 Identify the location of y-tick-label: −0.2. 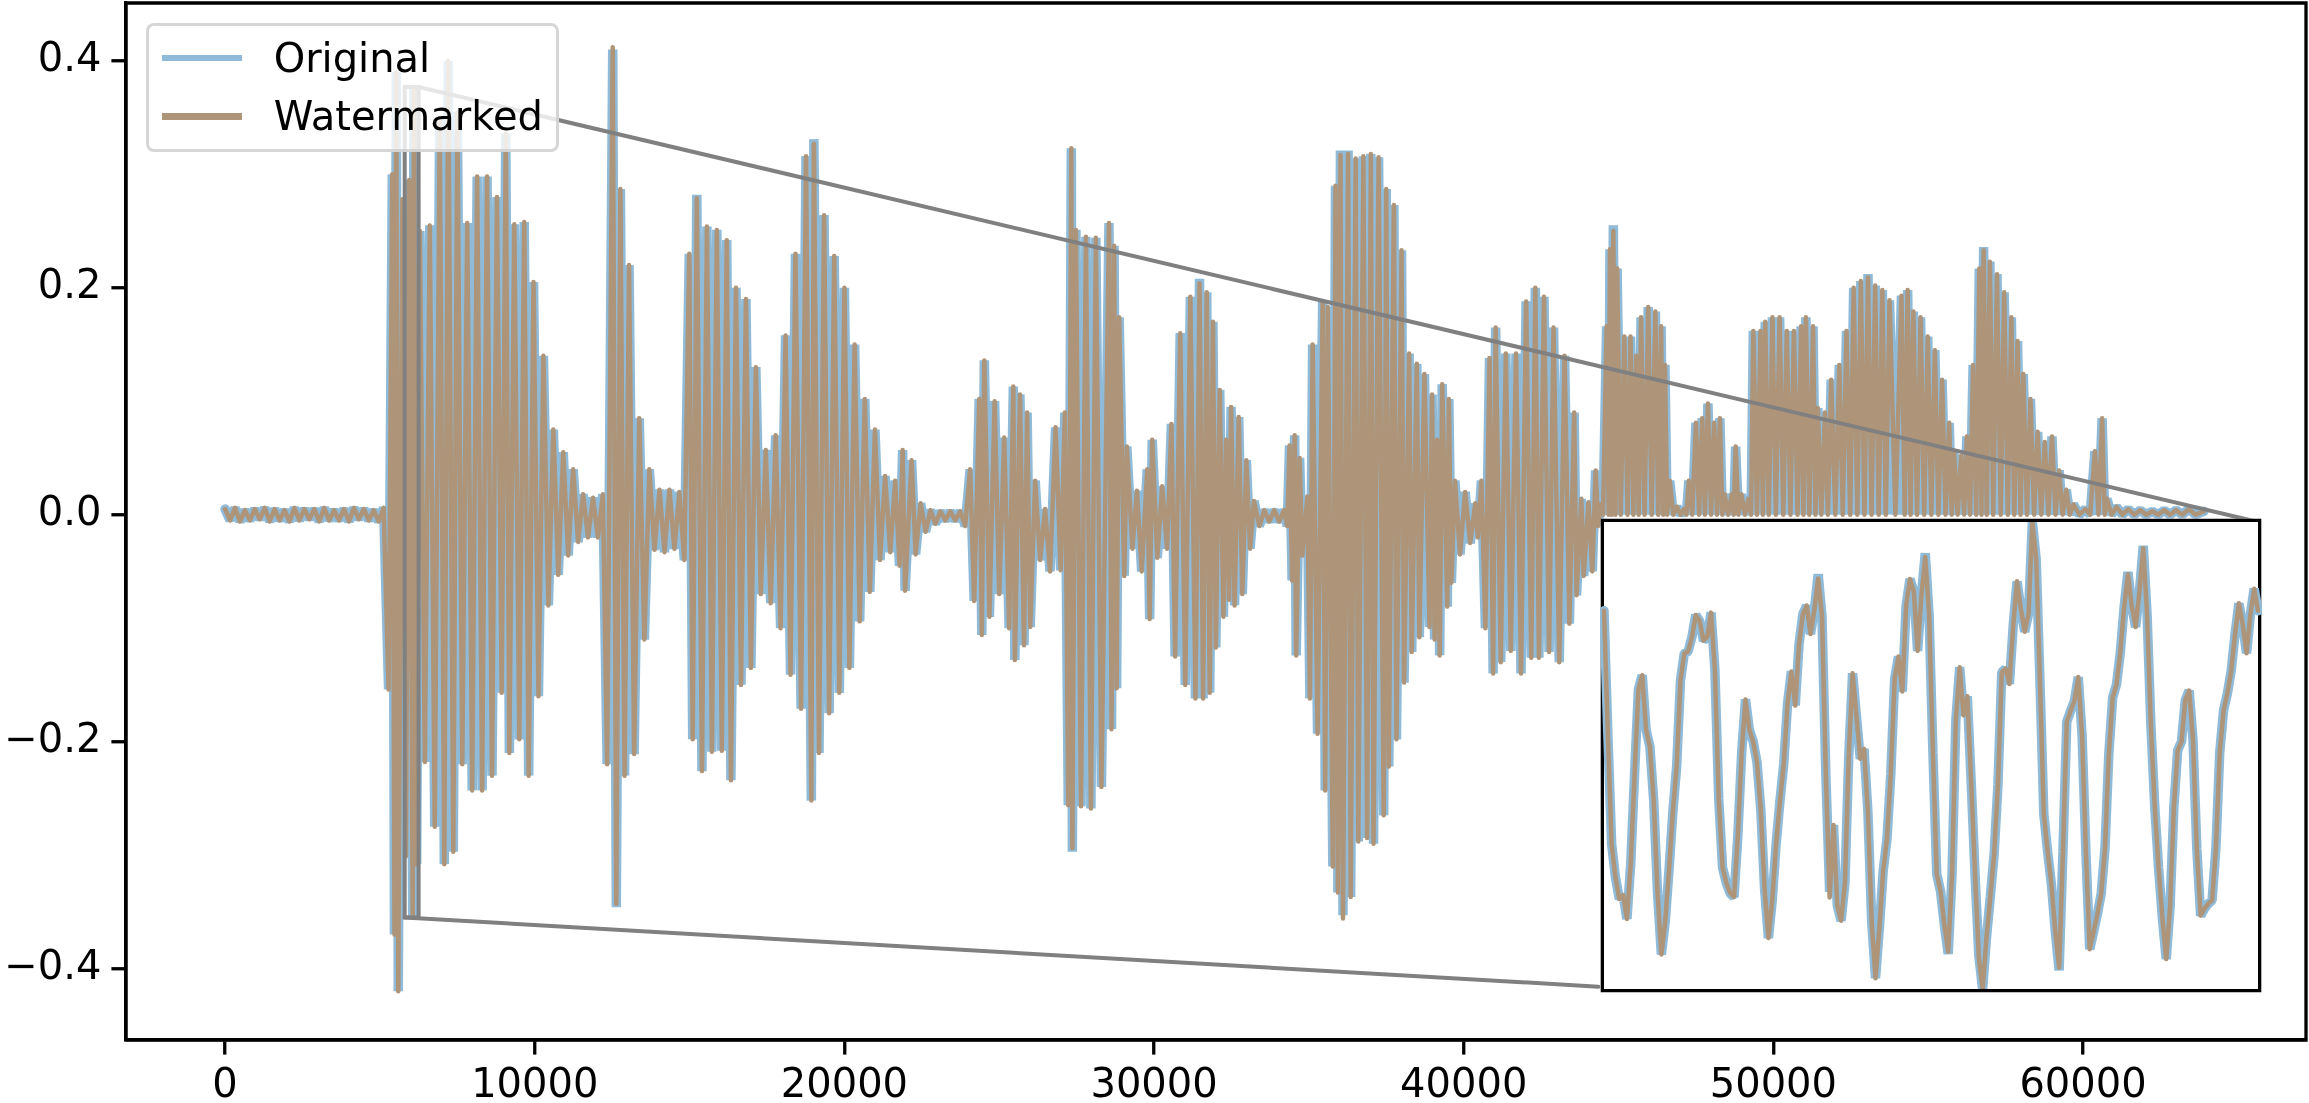
(53, 738).